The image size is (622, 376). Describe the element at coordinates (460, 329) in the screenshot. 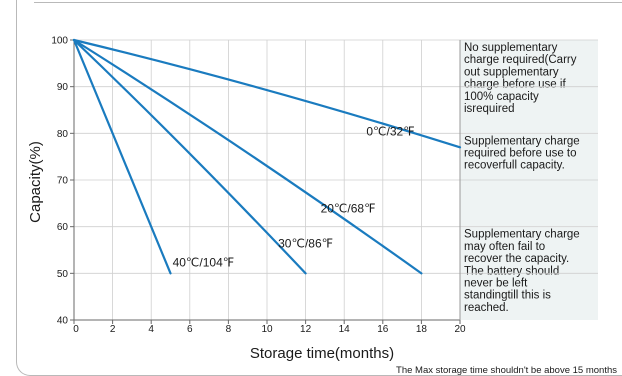

I see `x-tick-label: 20` at that location.